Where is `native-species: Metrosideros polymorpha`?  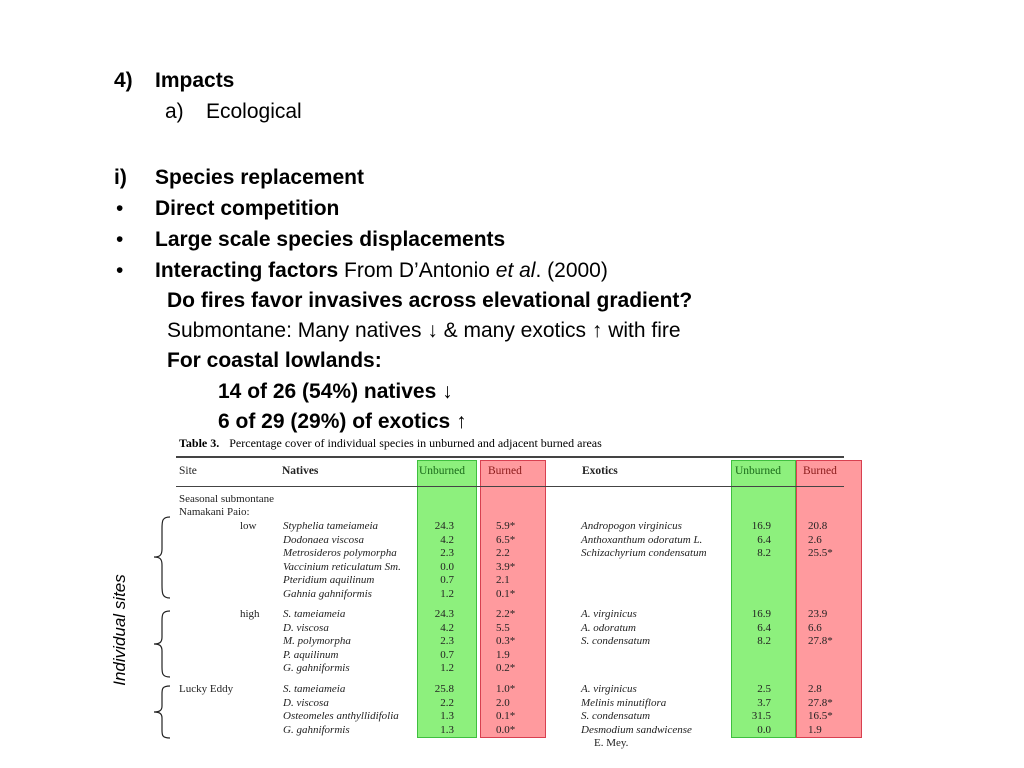 native-species: Metrosideros polymorpha is located at coordinates (340, 553).